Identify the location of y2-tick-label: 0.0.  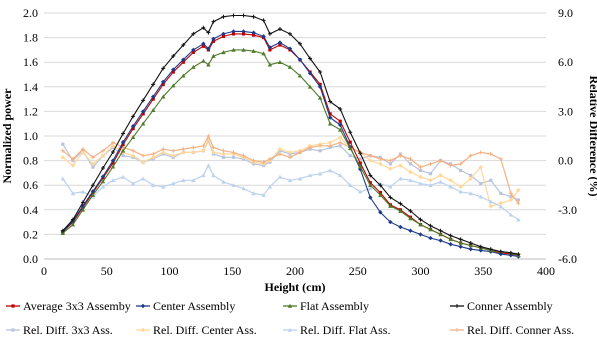
(565, 161).